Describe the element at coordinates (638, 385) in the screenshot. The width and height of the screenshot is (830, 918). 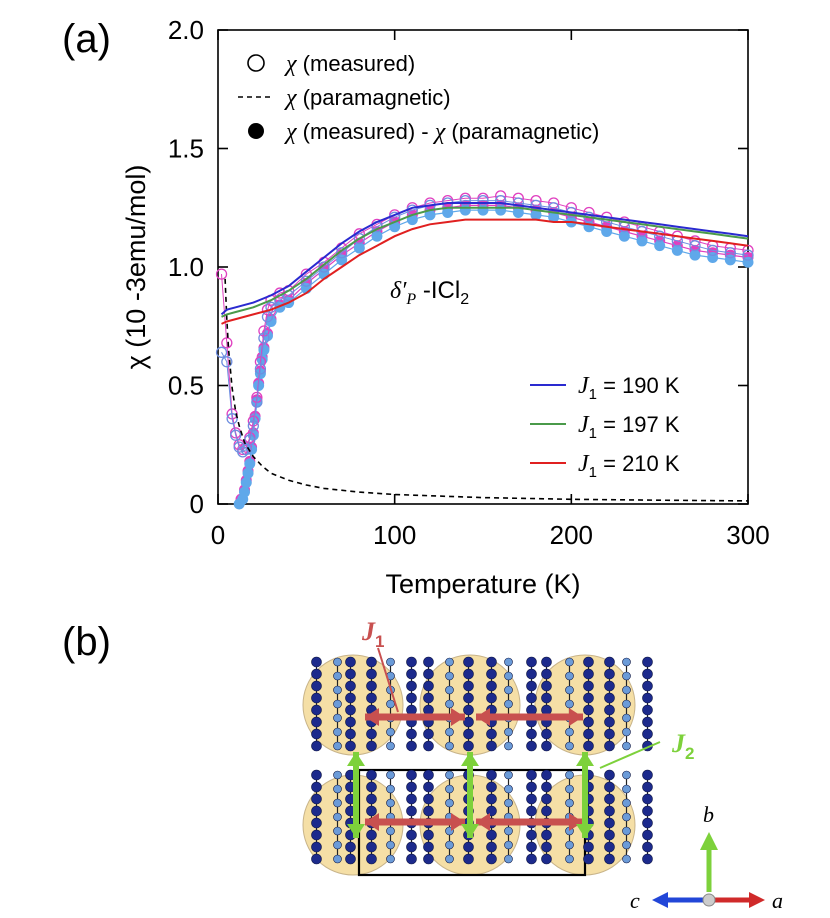
I see `legend-j-value: = 190 K` at that location.